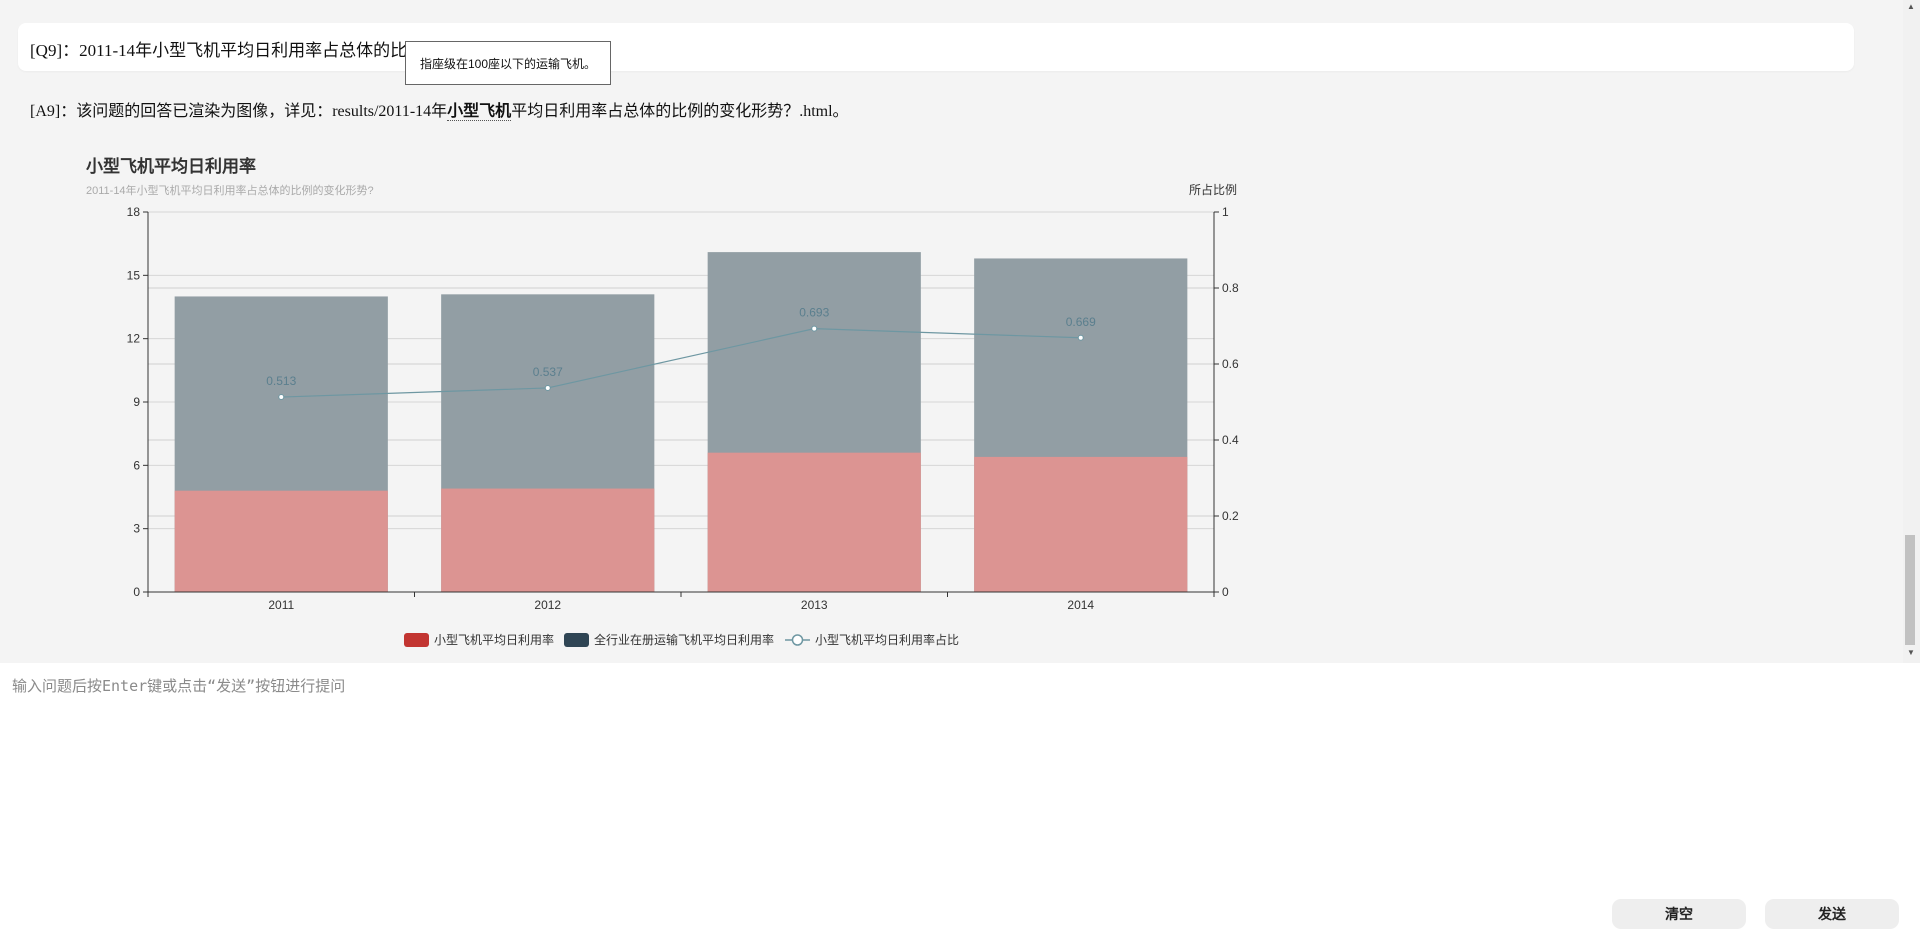 The width and height of the screenshot is (1920, 947). I want to click on data-label: 0.693, so click(814, 313).